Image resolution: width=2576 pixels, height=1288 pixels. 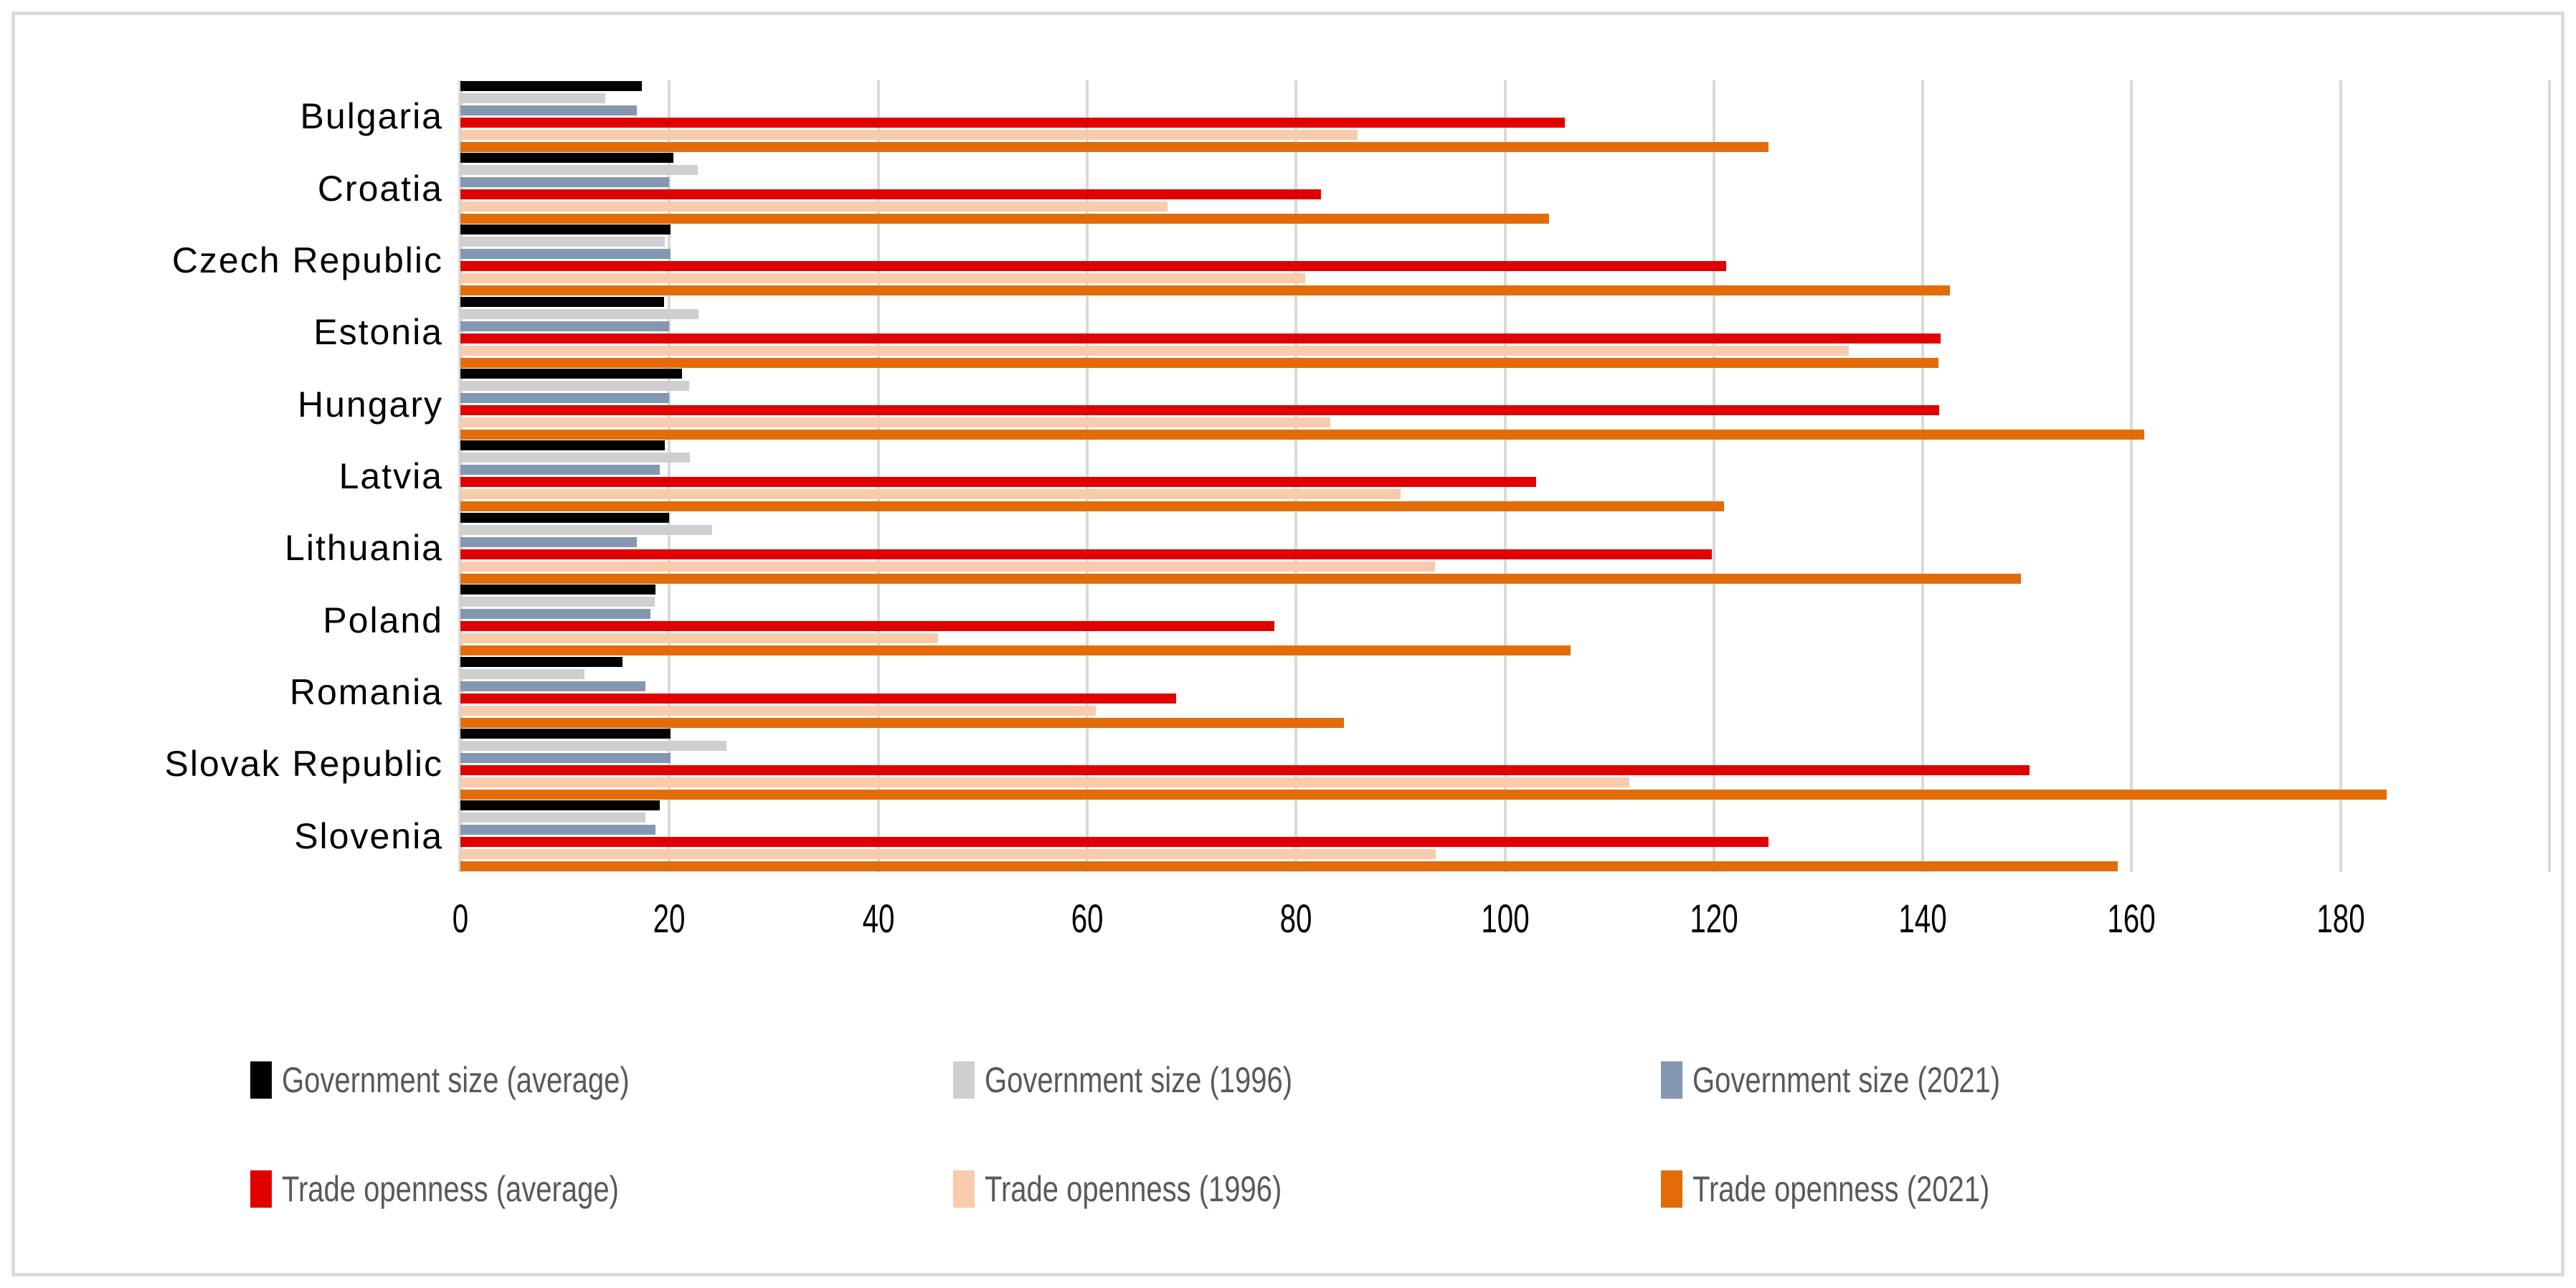 I want to click on bar-group-romania, so click(x=1504, y=692).